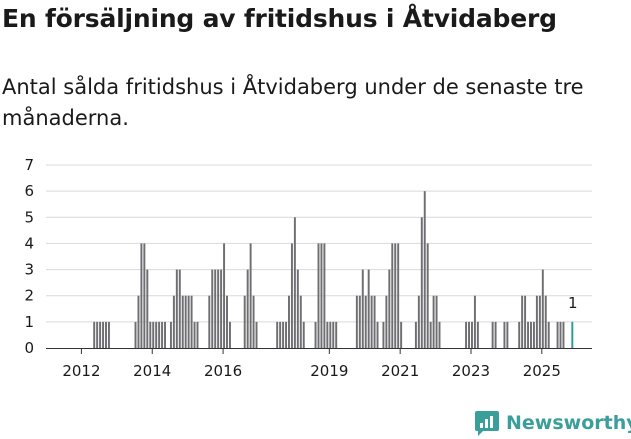 This screenshot has height=439, width=631. Describe the element at coordinates (29, 191) in the screenshot. I see `y-tick-label: 6` at that location.